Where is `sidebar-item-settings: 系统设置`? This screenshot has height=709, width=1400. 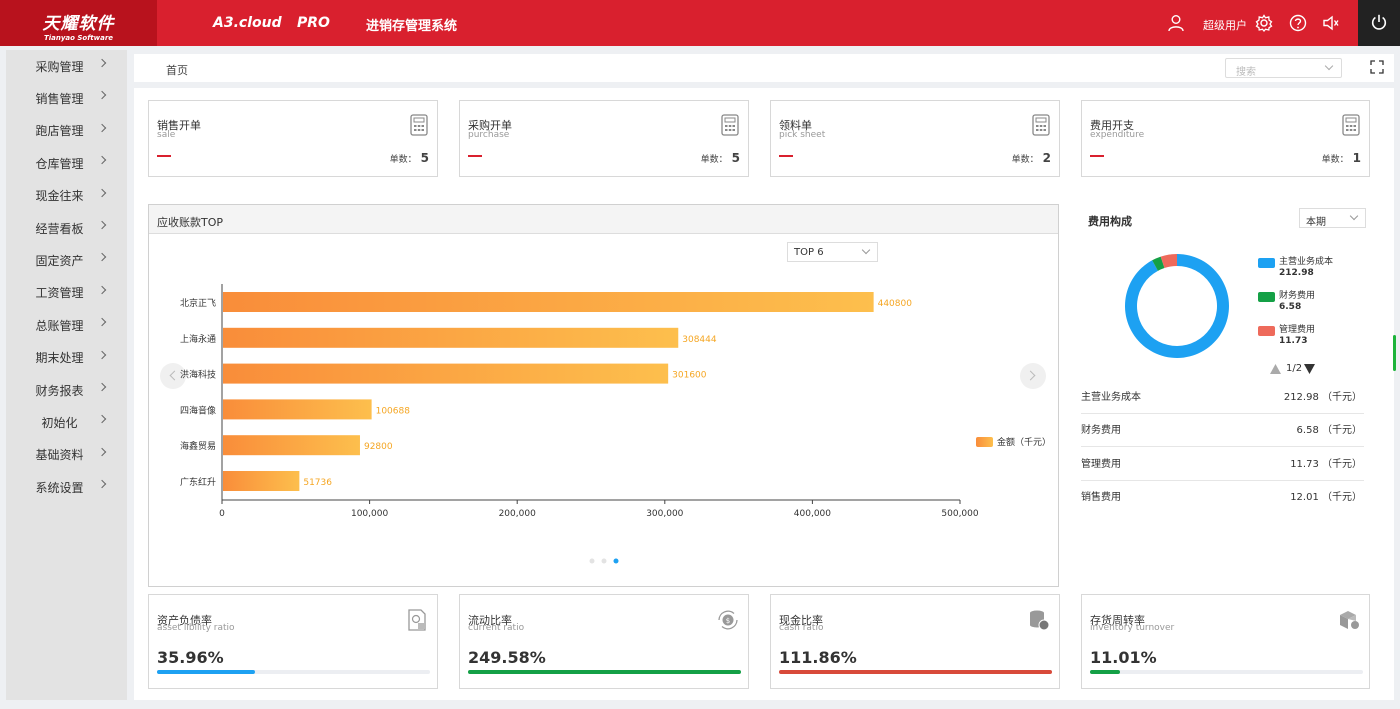
sidebar-item-settings: 系统设置 is located at coordinates (66, 487).